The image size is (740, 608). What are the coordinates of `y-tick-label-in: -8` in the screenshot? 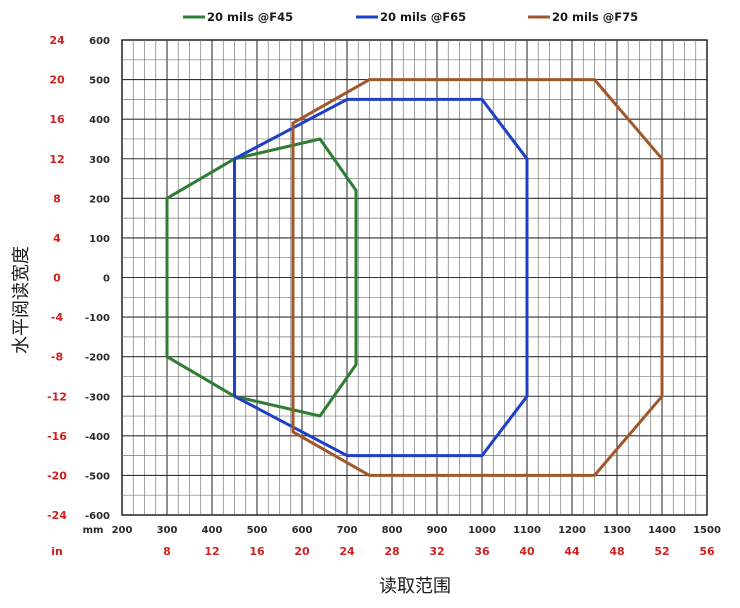 It's located at (57, 357).